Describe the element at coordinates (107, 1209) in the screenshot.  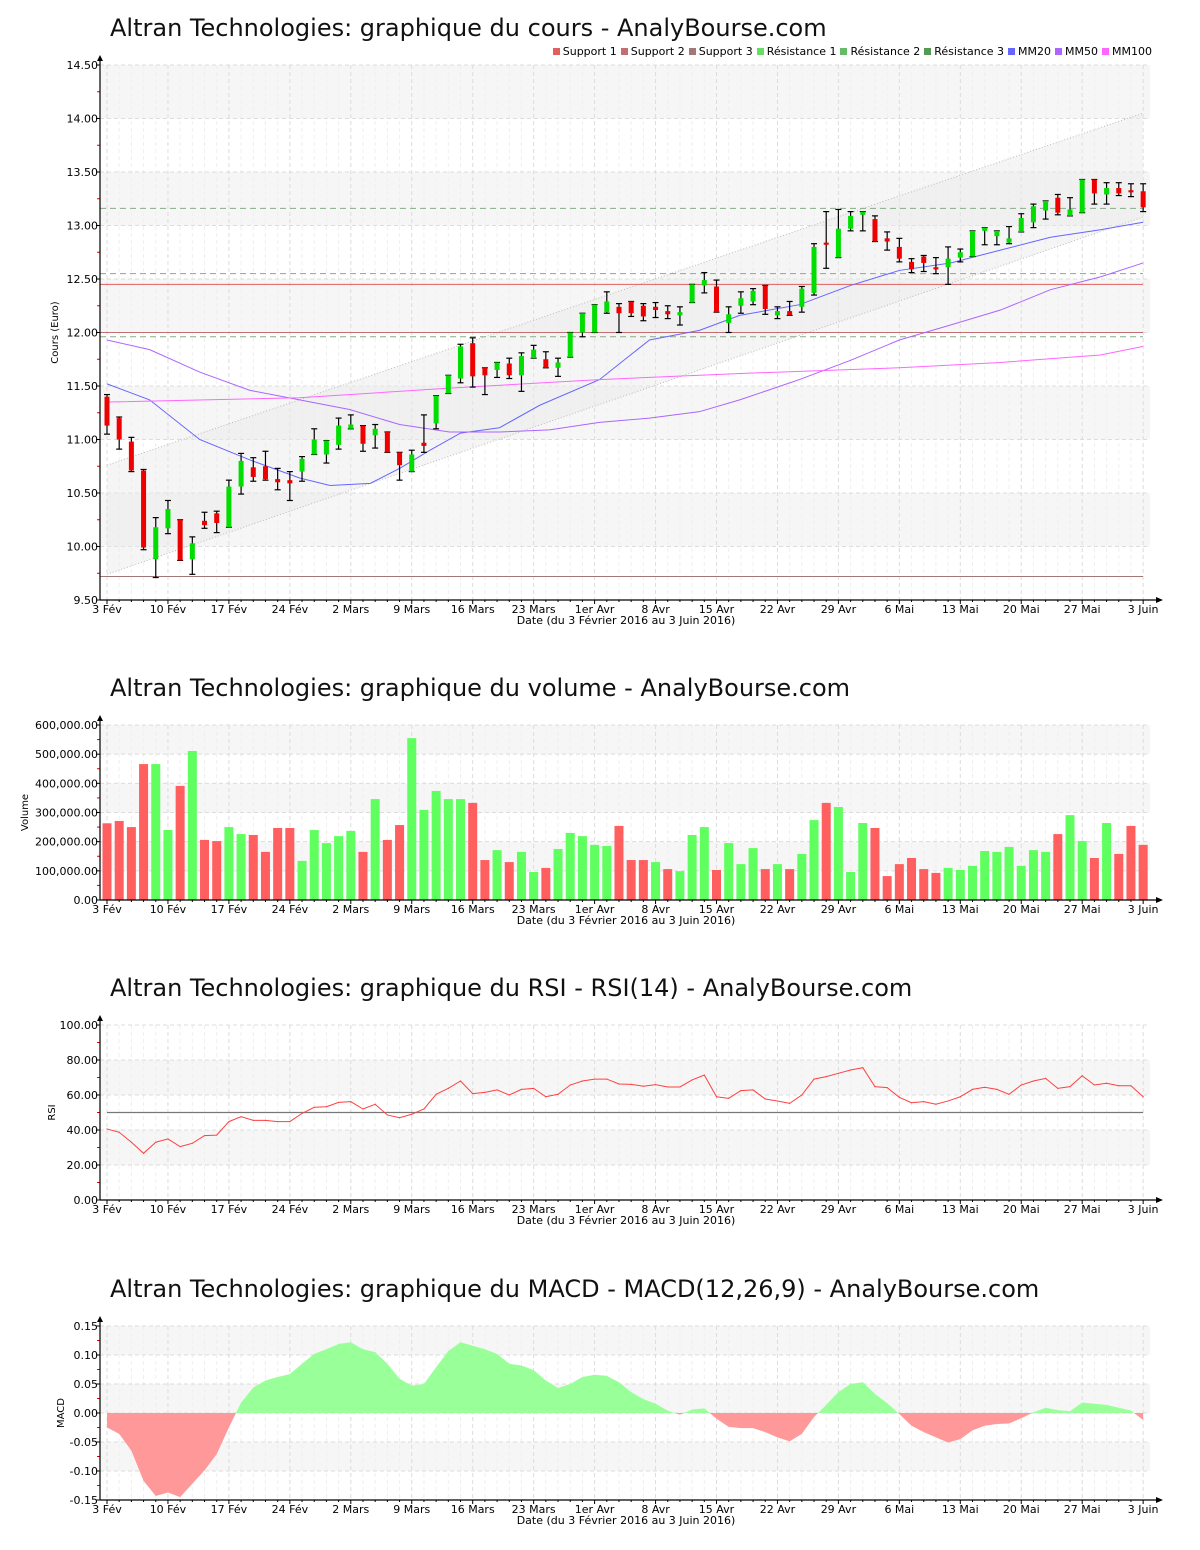
I see `x-tick-label: 3 Fév` at that location.